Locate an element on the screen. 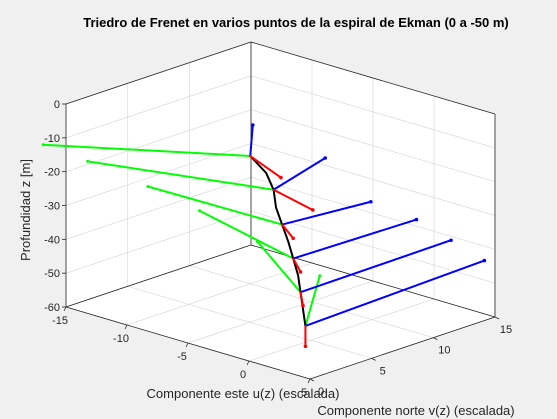 Image resolution: width=557 pixels, height=419 pixels. y-tick-label: 10 is located at coordinates (444, 351).